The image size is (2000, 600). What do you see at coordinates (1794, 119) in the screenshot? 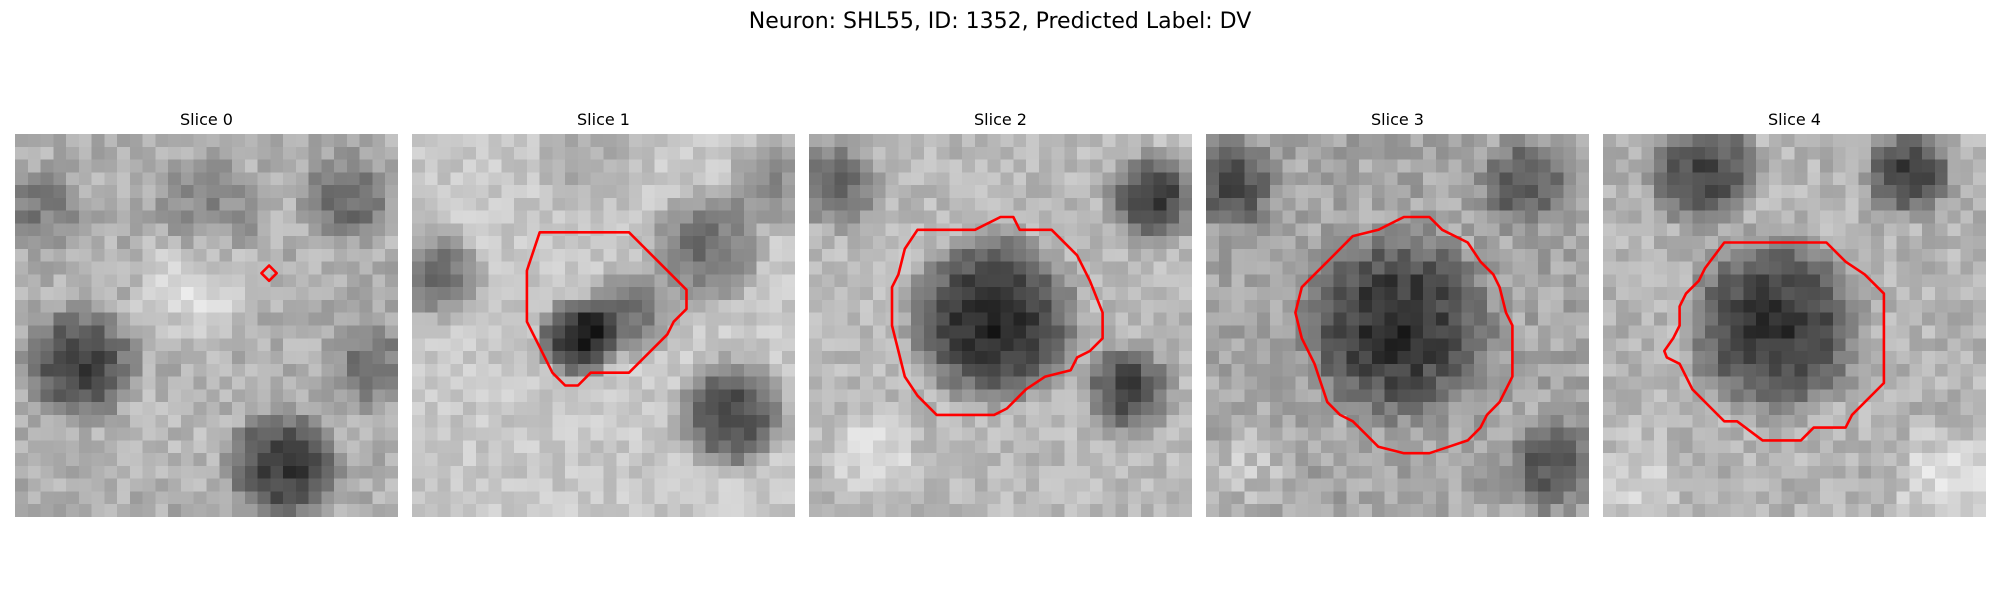
I see `slice-title-4: Slice 4` at bounding box center [1794, 119].